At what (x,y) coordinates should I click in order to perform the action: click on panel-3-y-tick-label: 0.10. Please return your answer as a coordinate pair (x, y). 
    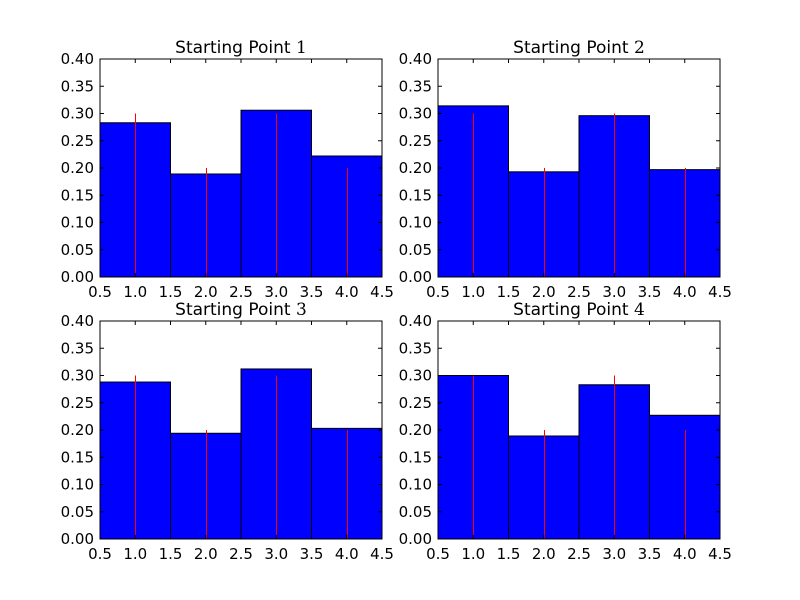
    Looking at the image, I should click on (77, 485).